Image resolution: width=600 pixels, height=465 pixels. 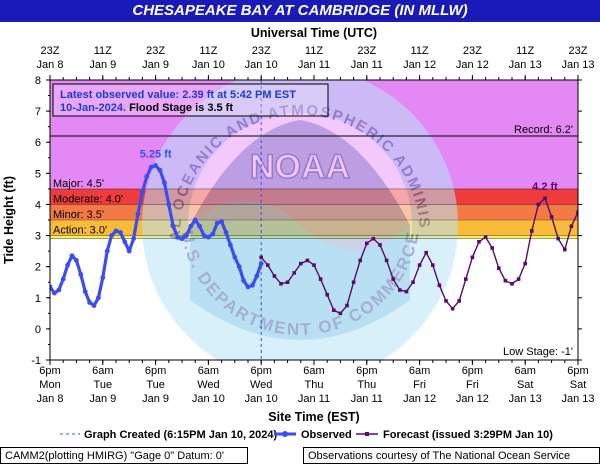 What do you see at coordinates (38, 143) in the screenshot?
I see `y-tick-label: 6` at bounding box center [38, 143].